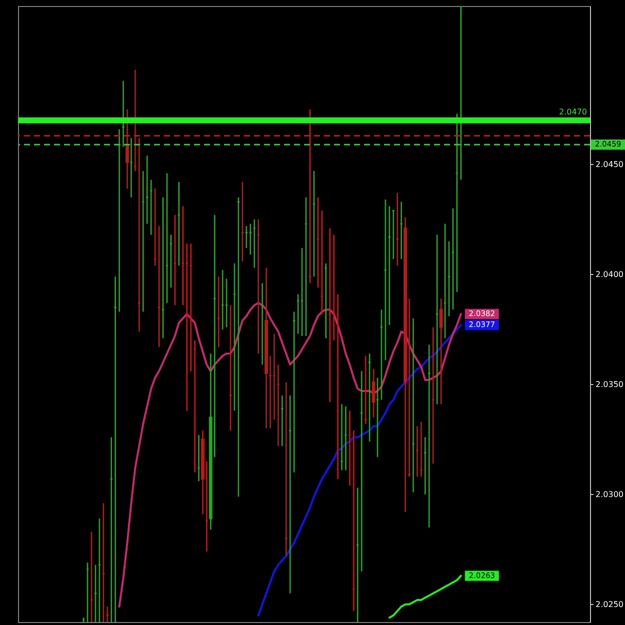 This screenshot has width=625, height=625. What do you see at coordinates (573, 111) in the screenshot?
I see `ref-line-label: 2.0470` at bounding box center [573, 111].